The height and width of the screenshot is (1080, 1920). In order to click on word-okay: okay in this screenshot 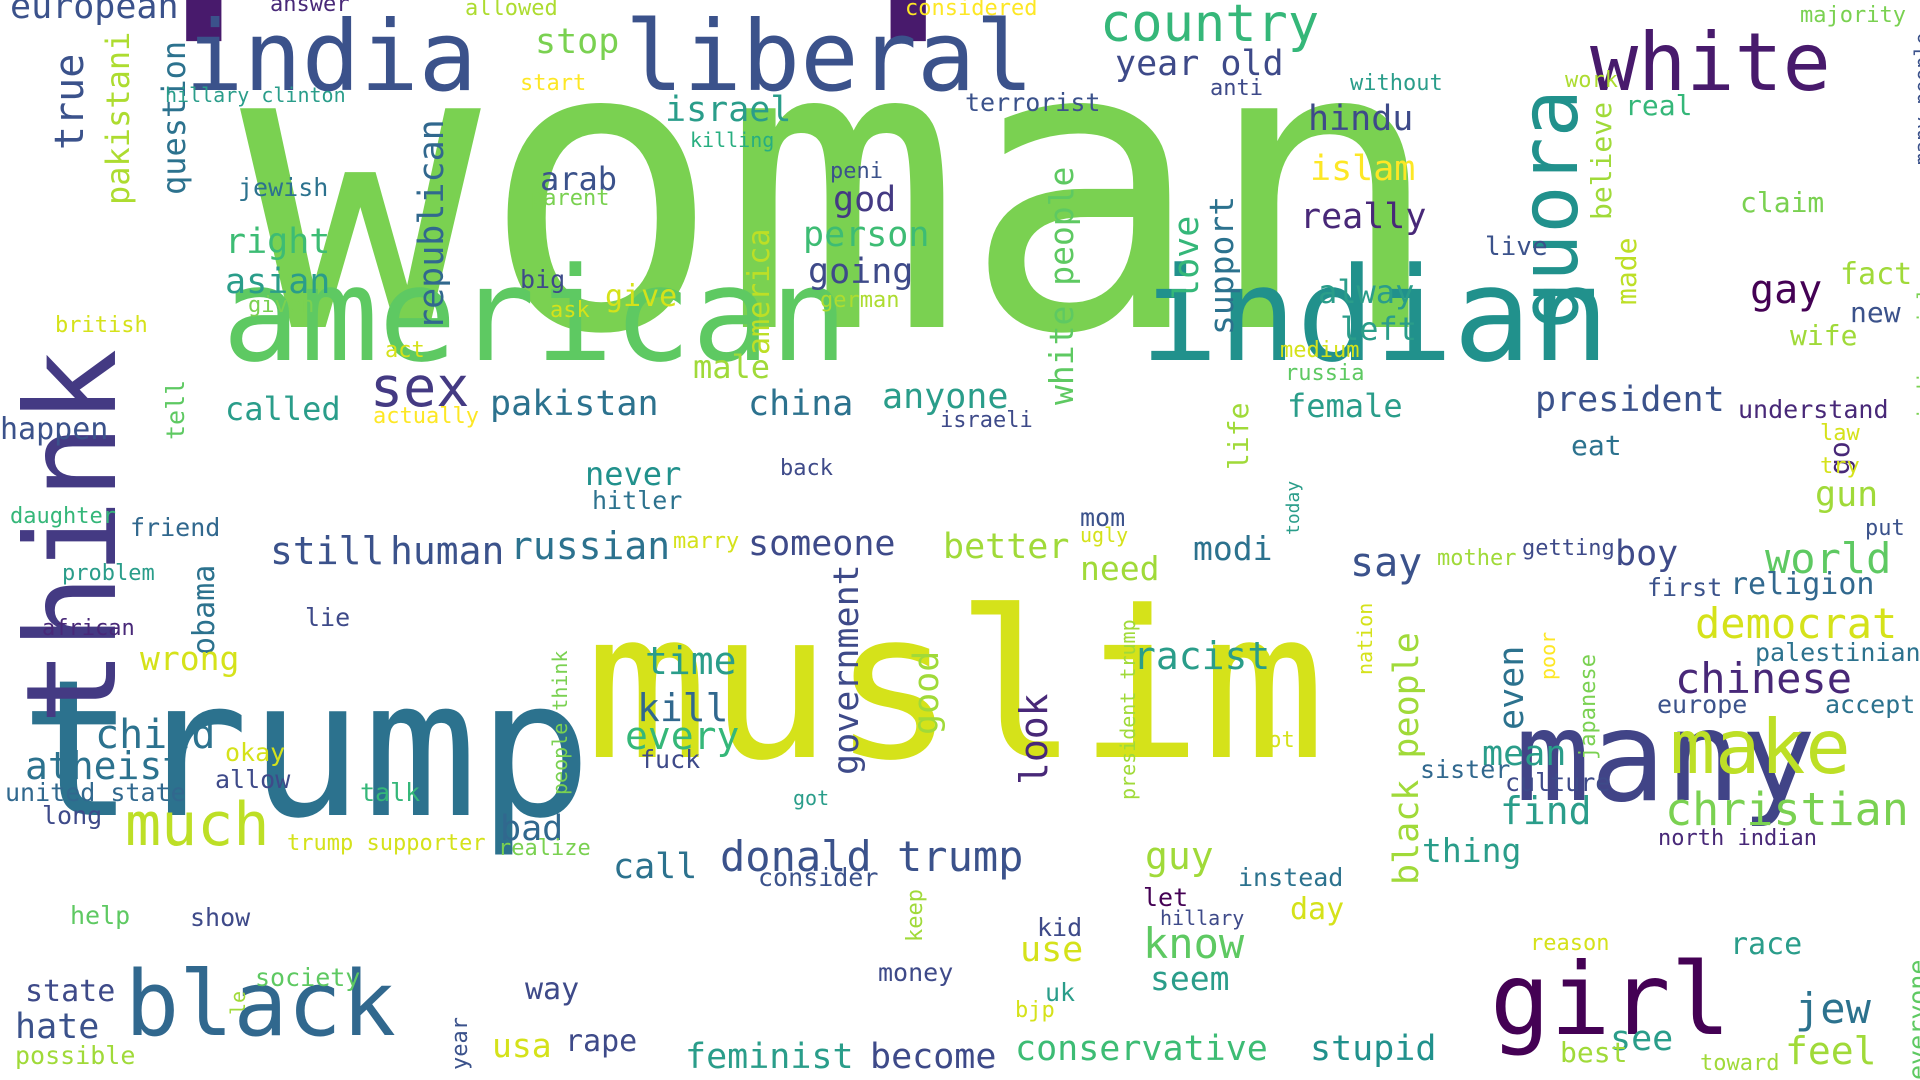, I will do `click(255, 752)`.